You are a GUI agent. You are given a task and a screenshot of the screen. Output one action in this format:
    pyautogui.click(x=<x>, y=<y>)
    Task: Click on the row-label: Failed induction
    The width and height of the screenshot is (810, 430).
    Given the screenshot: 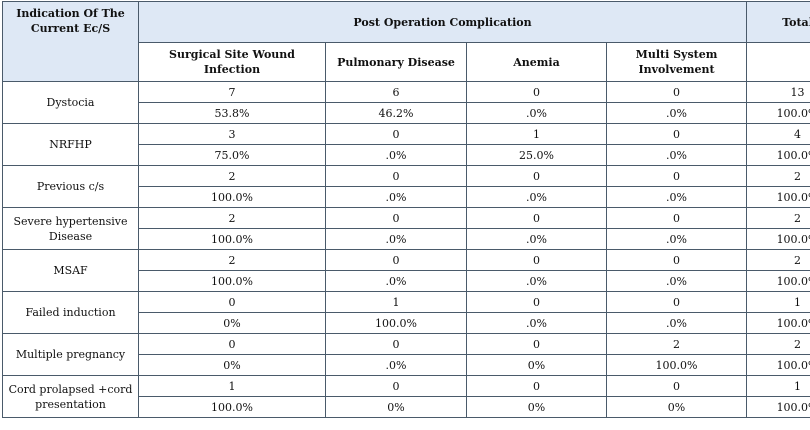 What is the action you would take?
    pyautogui.click(x=71, y=313)
    